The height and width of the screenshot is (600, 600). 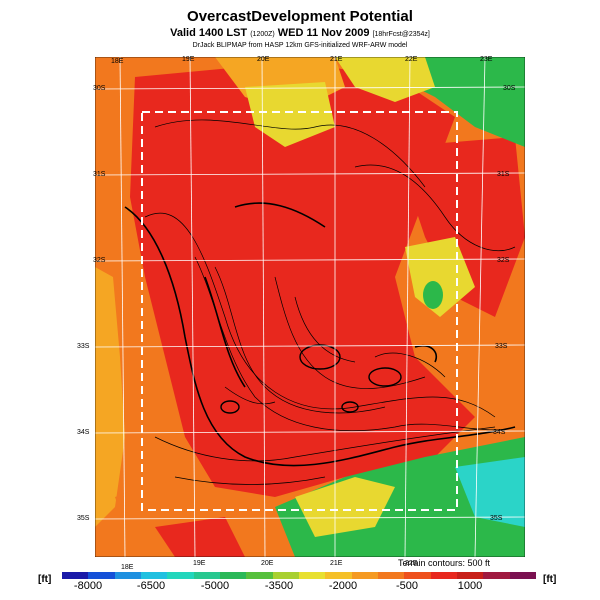 What do you see at coordinates (83, 518) in the screenshot?
I see `lat-label-left: 35S` at bounding box center [83, 518].